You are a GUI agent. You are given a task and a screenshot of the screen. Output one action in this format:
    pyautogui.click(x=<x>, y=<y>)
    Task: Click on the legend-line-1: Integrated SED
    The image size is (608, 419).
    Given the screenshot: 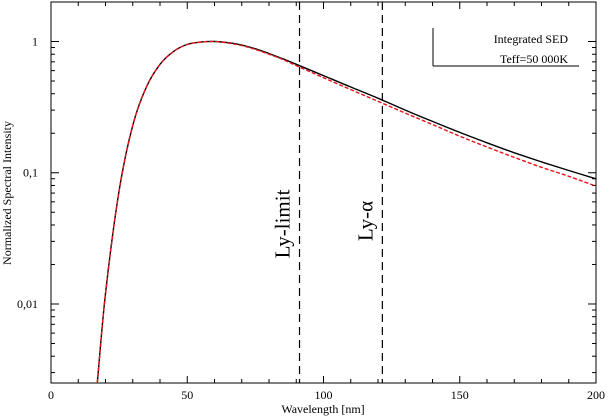 What is the action you would take?
    pyautogui.click(x=531, y=39)
    